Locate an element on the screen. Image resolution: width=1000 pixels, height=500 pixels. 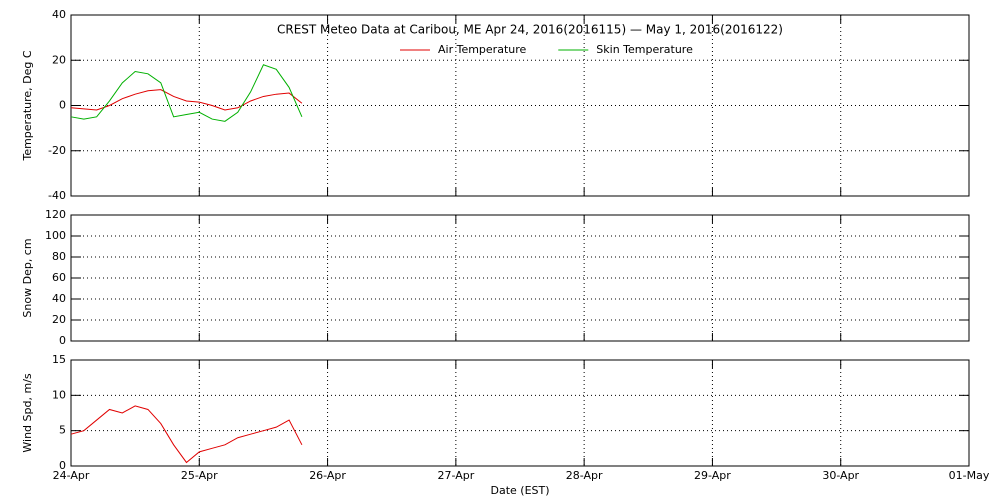
x-tick-label: 28-Apr is located at coordinates (584, 475).